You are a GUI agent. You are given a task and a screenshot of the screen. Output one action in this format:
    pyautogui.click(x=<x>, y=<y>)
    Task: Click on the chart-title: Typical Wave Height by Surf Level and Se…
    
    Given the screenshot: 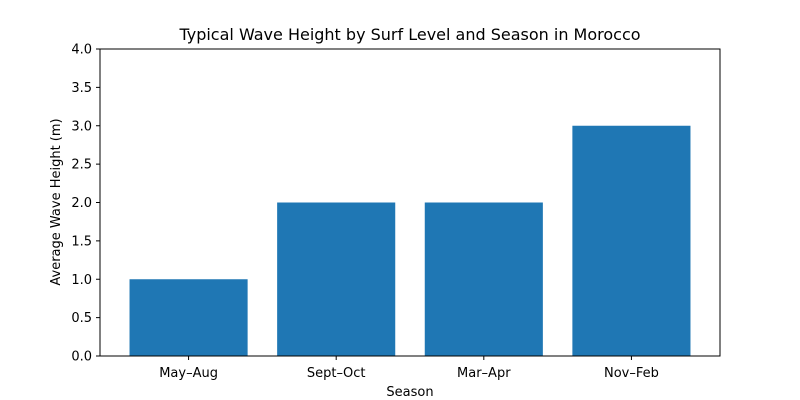 What is the action you would take?
    pyautogui.click(x=409, y=34)
    